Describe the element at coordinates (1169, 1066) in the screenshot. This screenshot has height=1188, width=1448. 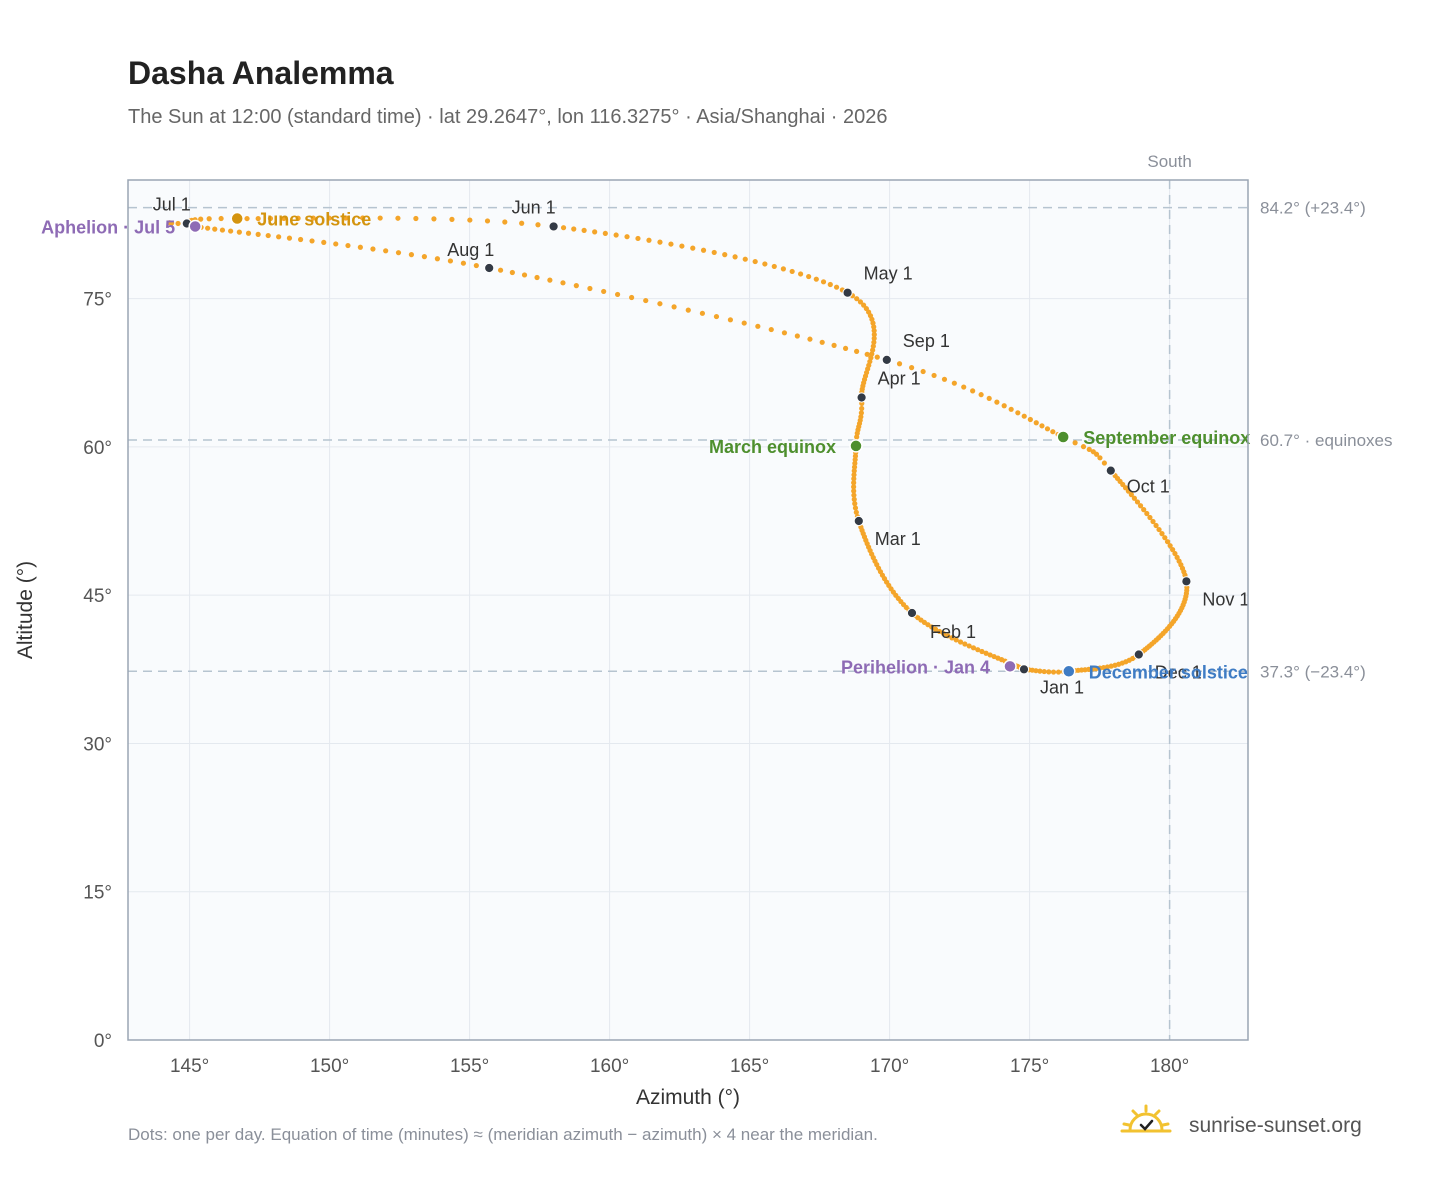
I see `x-tick-label: 180°` at that location.